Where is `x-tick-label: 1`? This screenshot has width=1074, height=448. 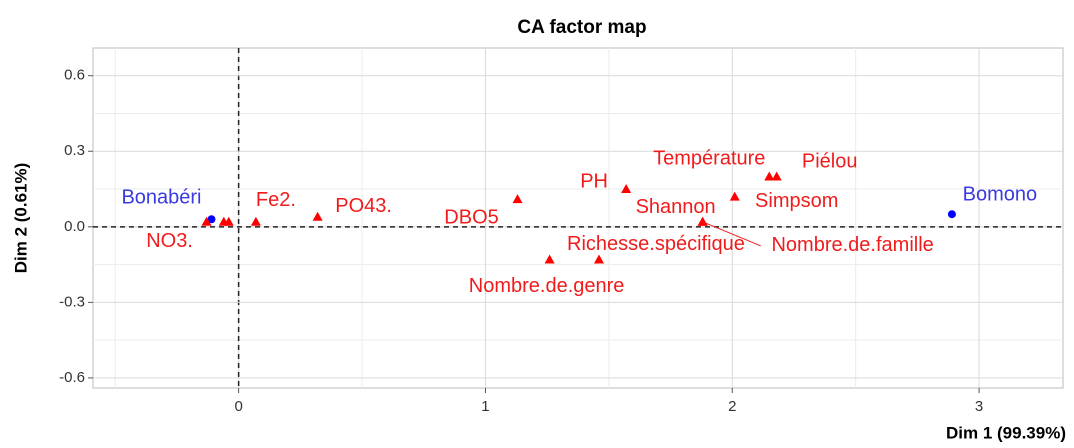 x-tick-label: 1 is located at coordinates (485, 406).